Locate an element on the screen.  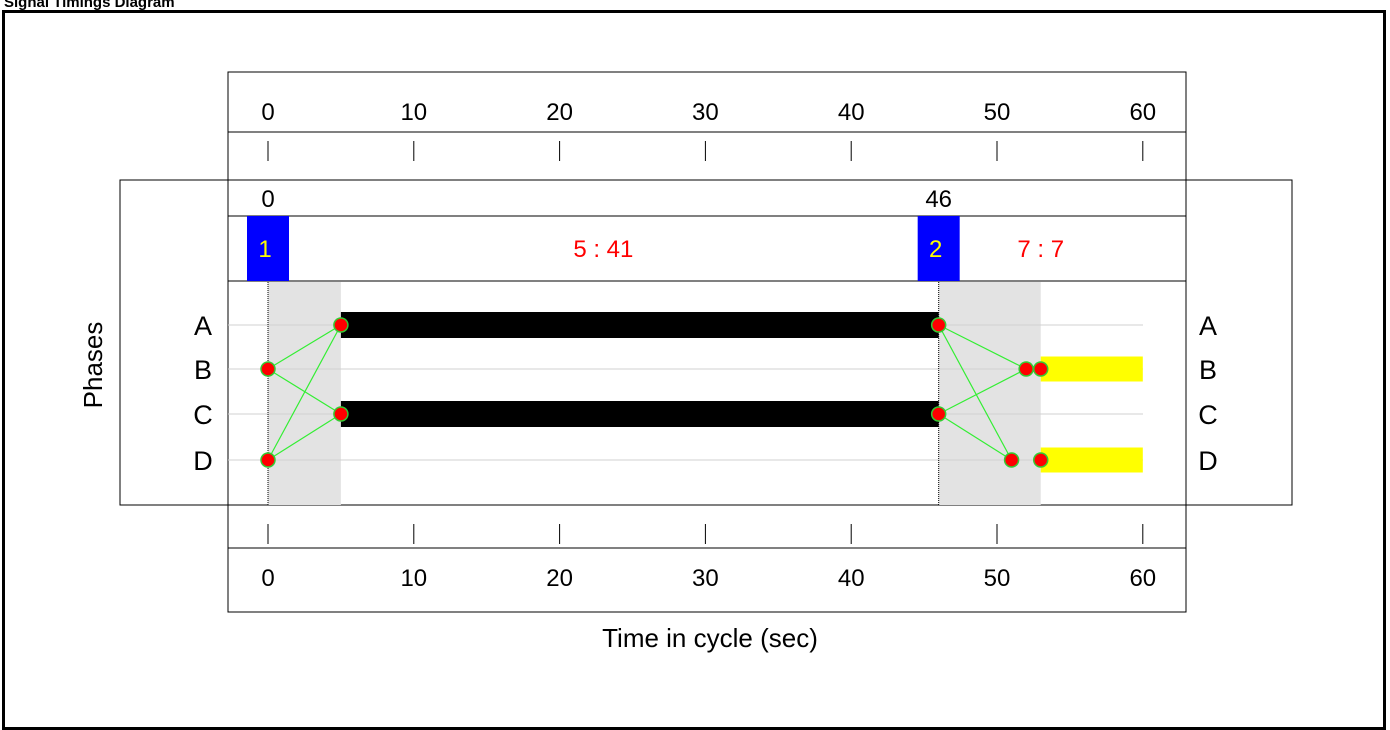
bottom-tick-label: 0 is located at coordinates (267, 578).